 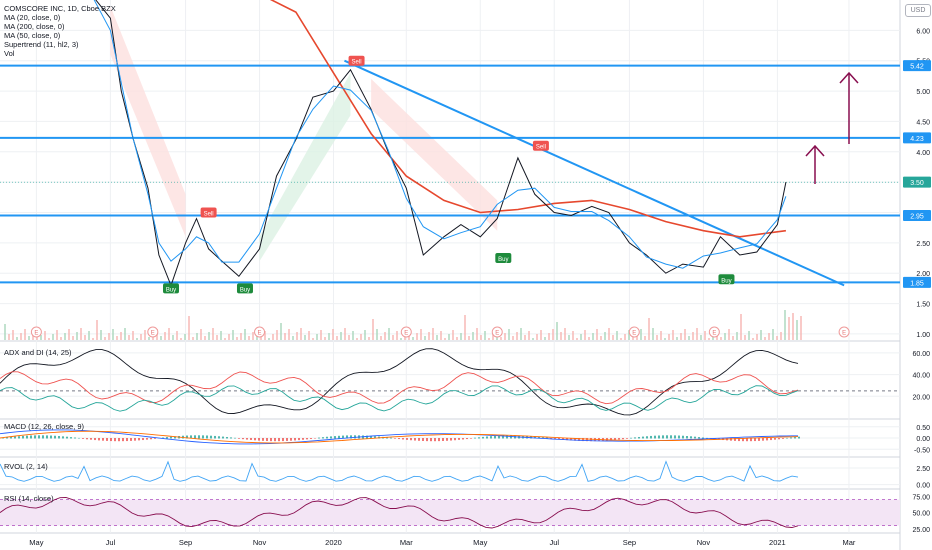 What do you see at coordinates (148, 121) in the screenshot?
I see `supertrend-down-fill` at bounding box center [148, 121].